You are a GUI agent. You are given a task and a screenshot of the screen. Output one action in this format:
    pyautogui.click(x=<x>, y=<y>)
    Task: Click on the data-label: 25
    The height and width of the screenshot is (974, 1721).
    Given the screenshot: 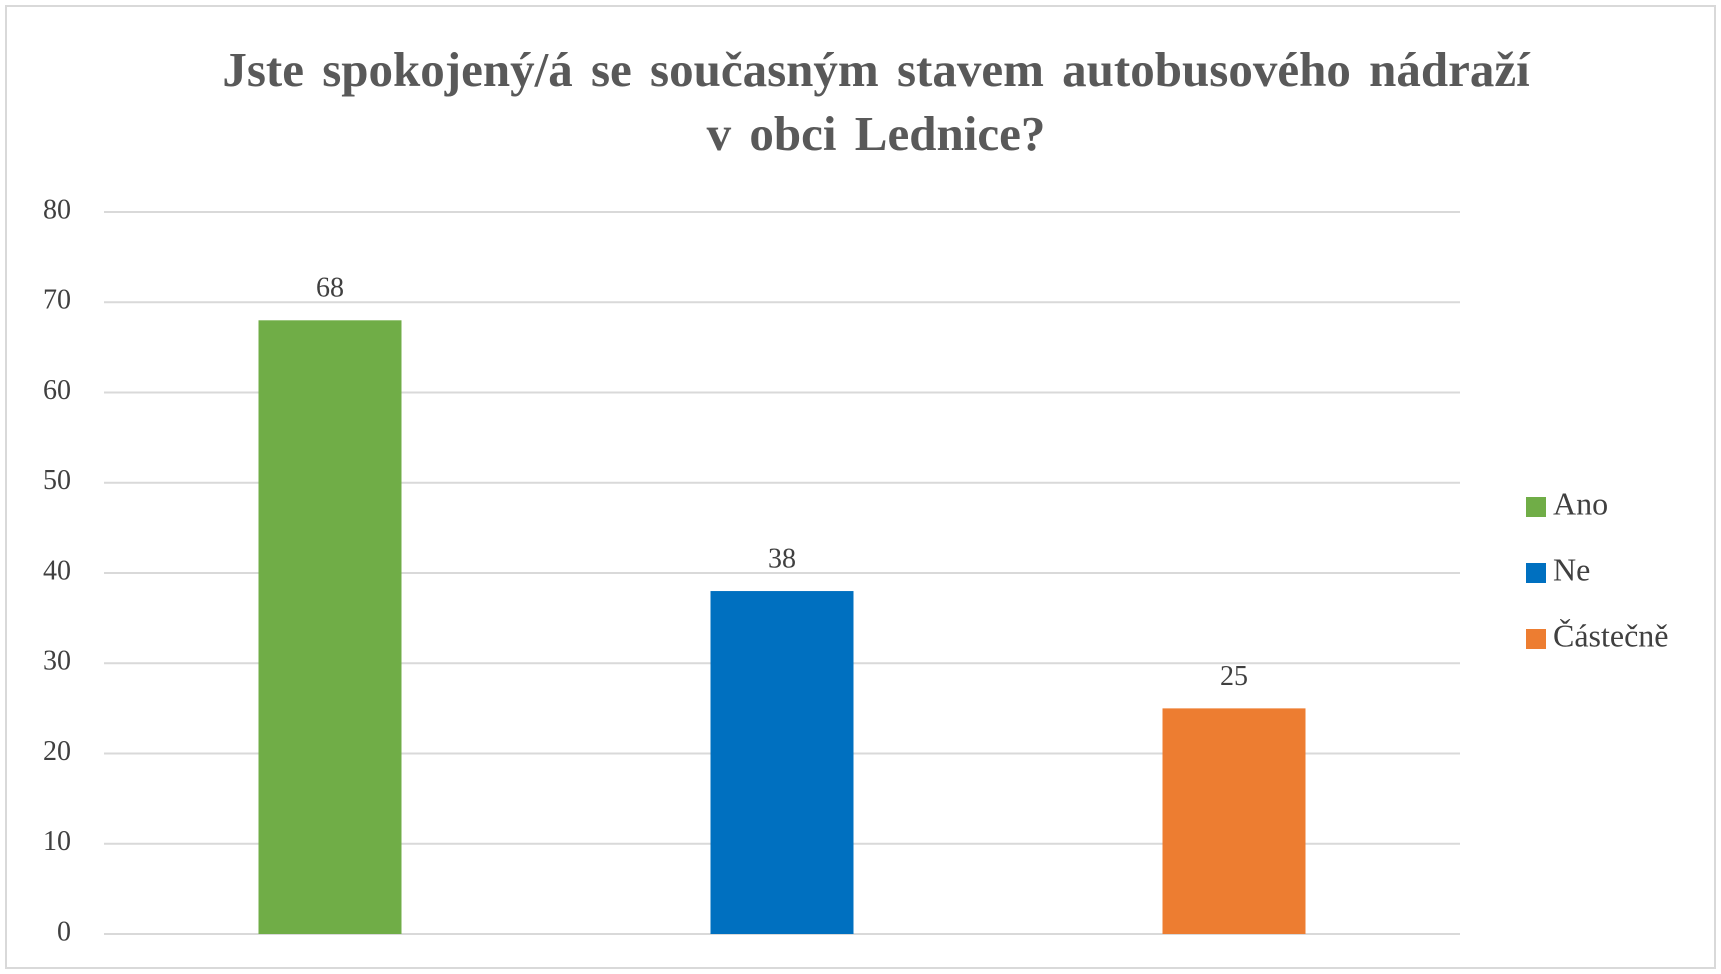 What is the action you would take?
    pyautogui.click(x=1234, y=676)
    